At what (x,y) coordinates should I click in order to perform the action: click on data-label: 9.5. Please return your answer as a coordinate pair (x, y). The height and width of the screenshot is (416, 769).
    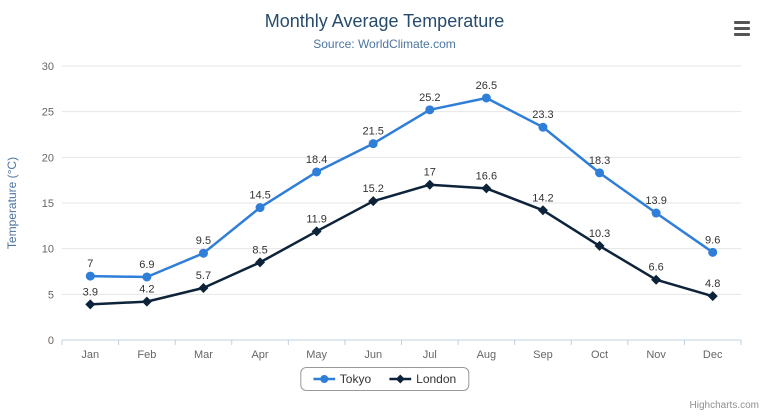
    Looking at the image, I should click on (203, 241).